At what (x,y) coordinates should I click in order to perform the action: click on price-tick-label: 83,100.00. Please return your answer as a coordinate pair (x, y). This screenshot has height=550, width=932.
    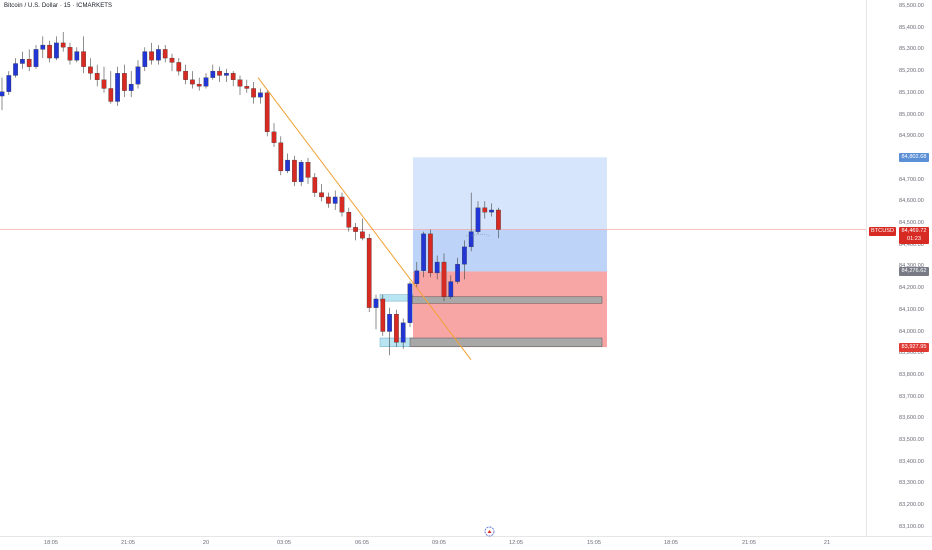
    Looking at the image, I should click on (911, 526).